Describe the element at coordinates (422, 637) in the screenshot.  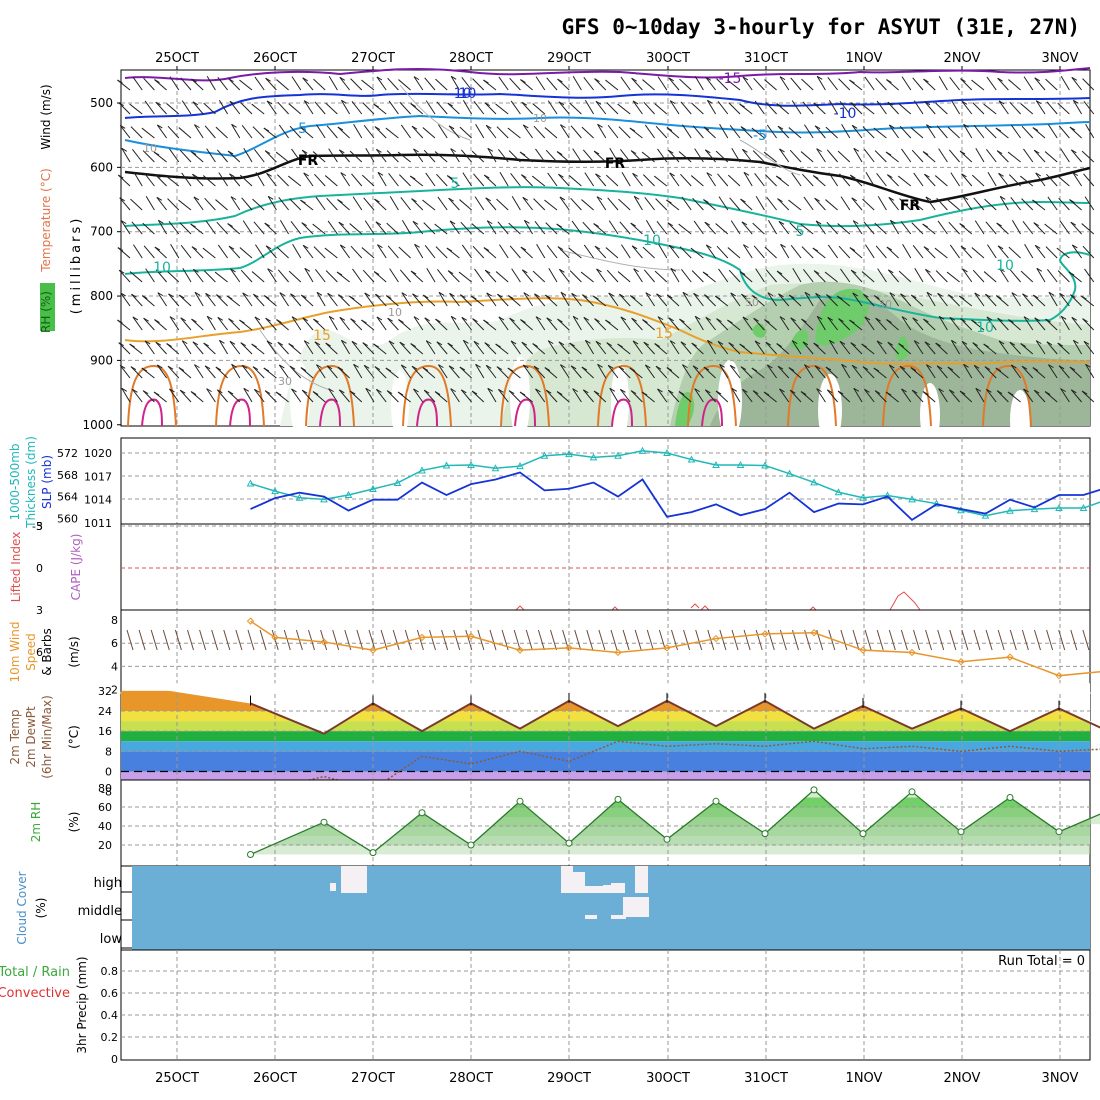
I see `wind10-marker` at that location.